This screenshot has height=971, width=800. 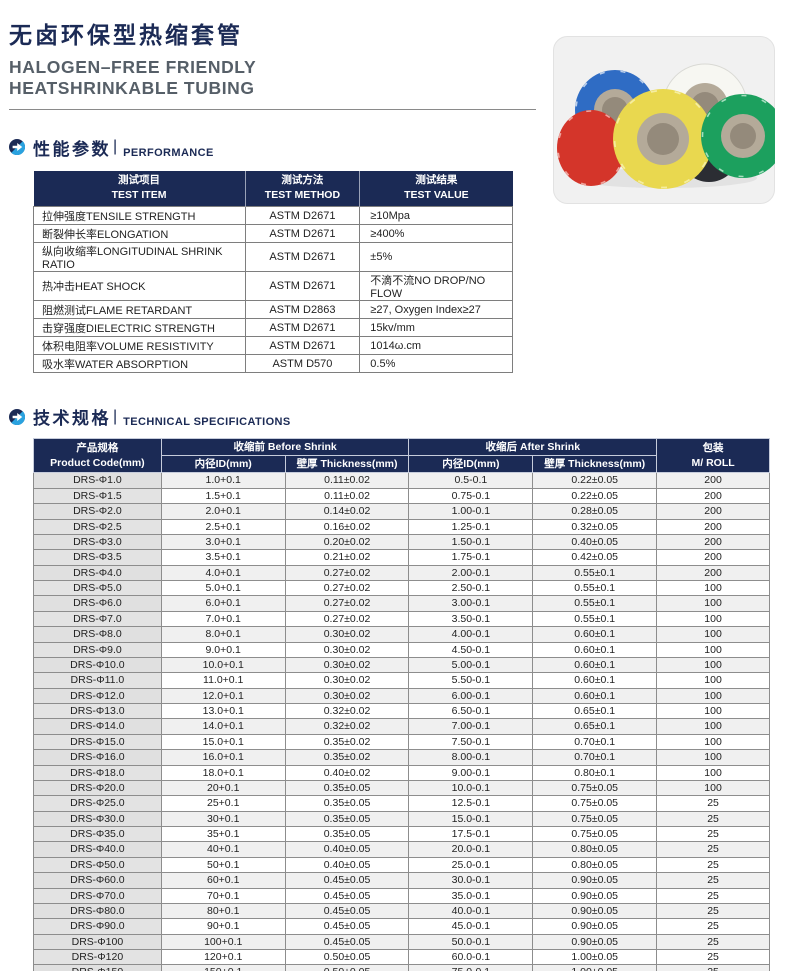 What do you see at coordinates (404, 147) in the screenshot?
I see `performance-section-header: 性能参数 | PERFORMANCE` at bounding box center [404, 147].